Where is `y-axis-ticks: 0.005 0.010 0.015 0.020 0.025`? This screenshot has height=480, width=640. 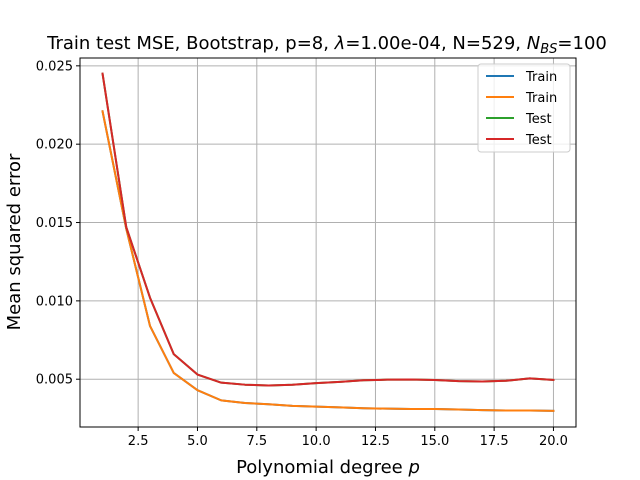 y-axis-ticks: 0.005 0.010 0.015 0.020 0.025 is located at coordinates (58, 223).